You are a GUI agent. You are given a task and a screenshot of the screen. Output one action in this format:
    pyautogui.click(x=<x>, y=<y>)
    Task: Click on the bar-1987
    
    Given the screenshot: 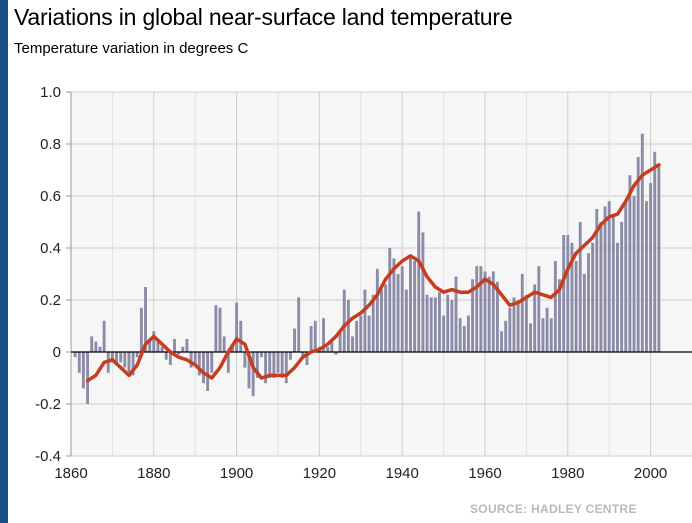 What is the action you would take?
    pyautogui.click(x=597, y=280)
    